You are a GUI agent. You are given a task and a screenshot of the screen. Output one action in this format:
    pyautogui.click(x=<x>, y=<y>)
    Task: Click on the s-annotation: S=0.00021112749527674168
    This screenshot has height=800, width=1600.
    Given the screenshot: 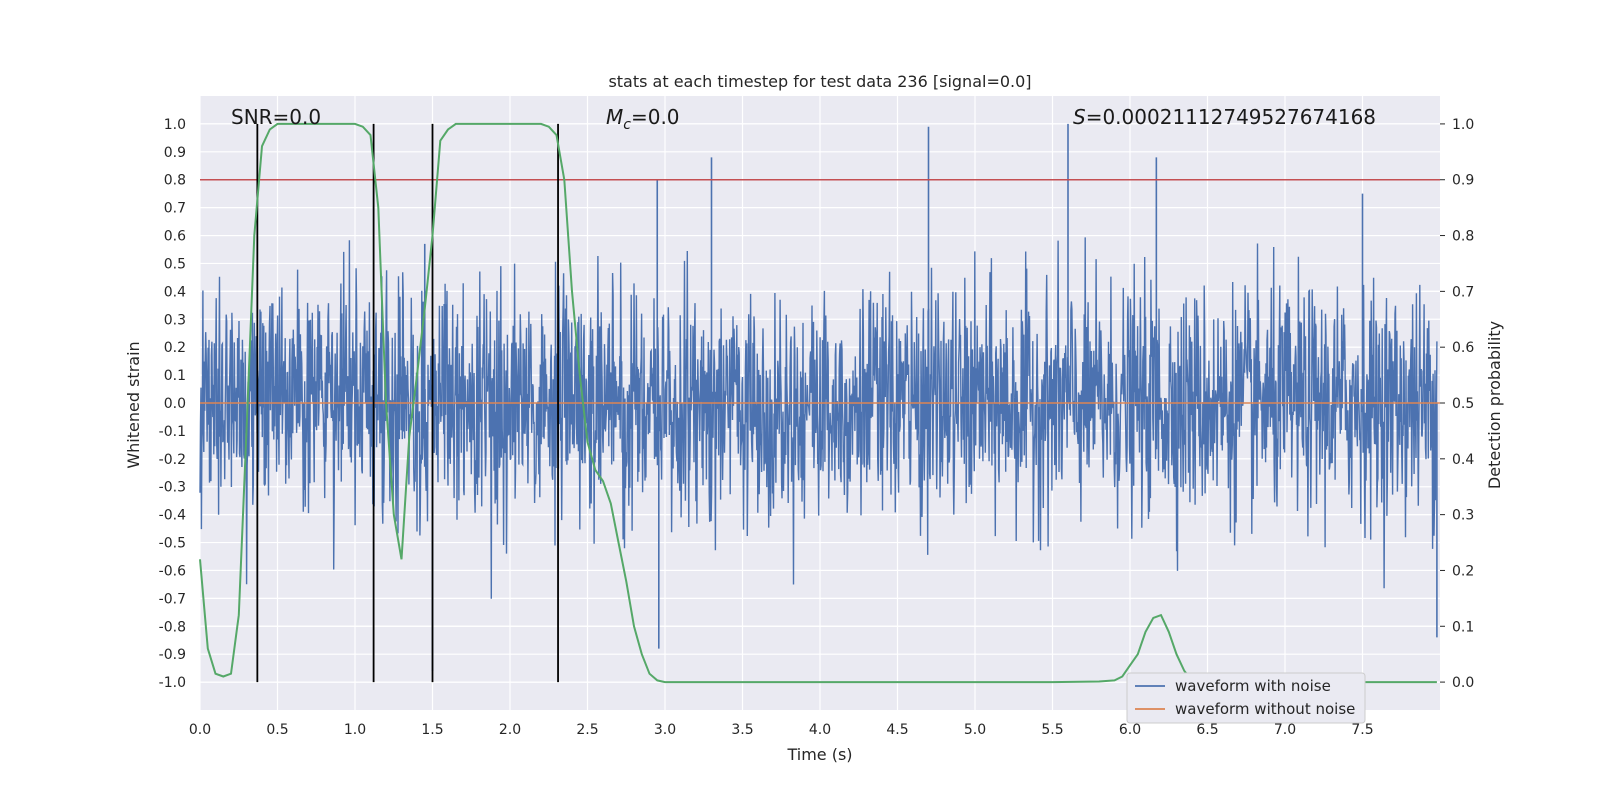 What is the action you would take?
    pyautogui.click(x=1224, y=117)
    